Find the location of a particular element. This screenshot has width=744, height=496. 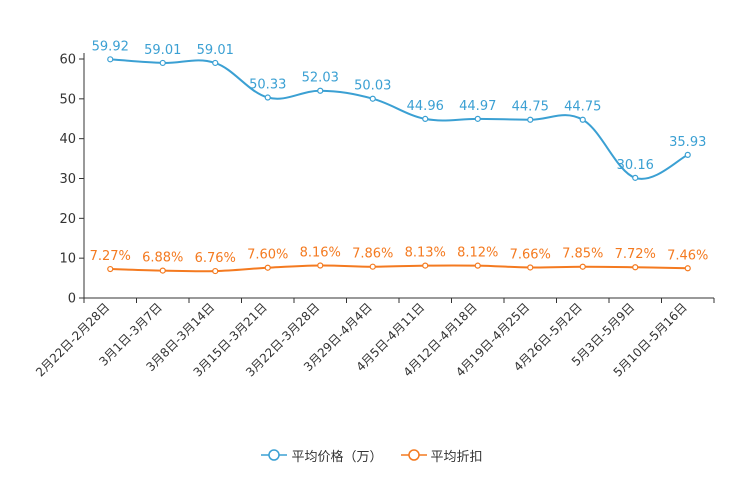

legend-item-discount: 平均折扣 is located at coordinates (441, 455).